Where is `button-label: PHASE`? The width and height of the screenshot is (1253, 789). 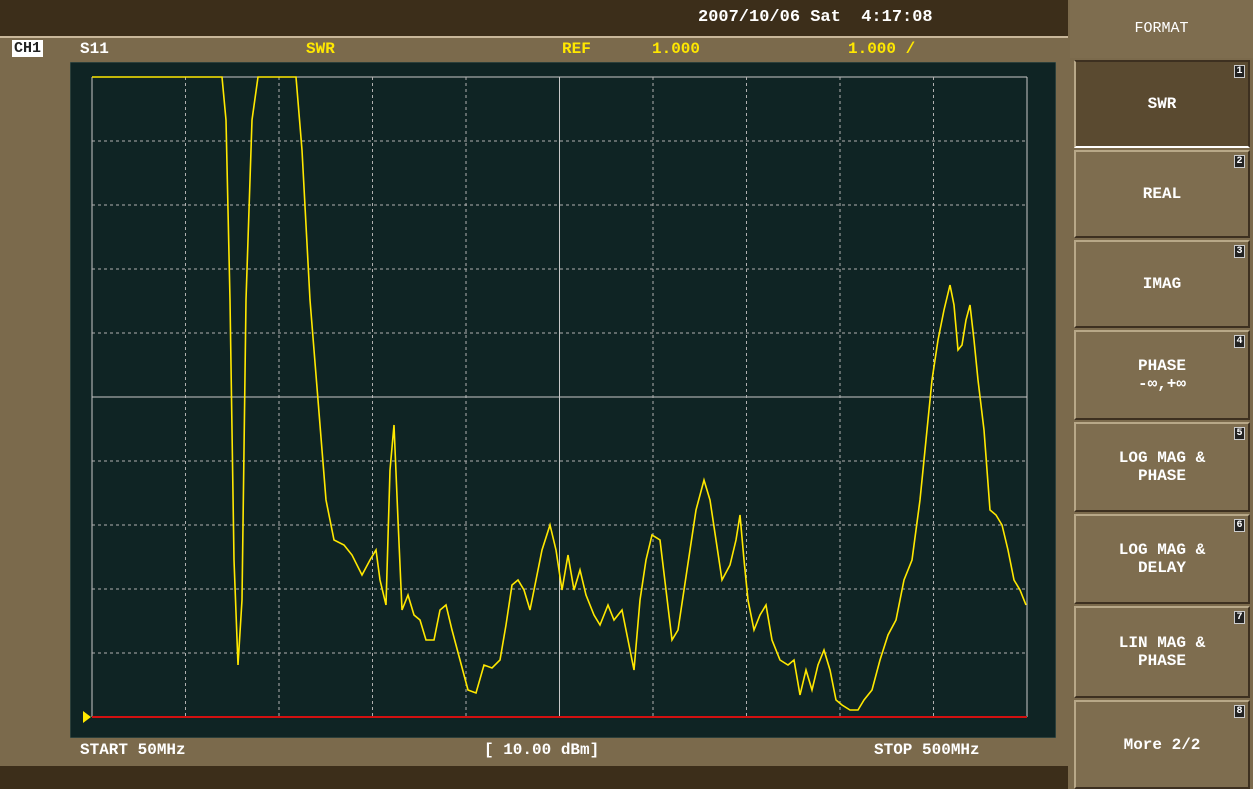 button-label: PHASE is located at coordinates (1161, 366).